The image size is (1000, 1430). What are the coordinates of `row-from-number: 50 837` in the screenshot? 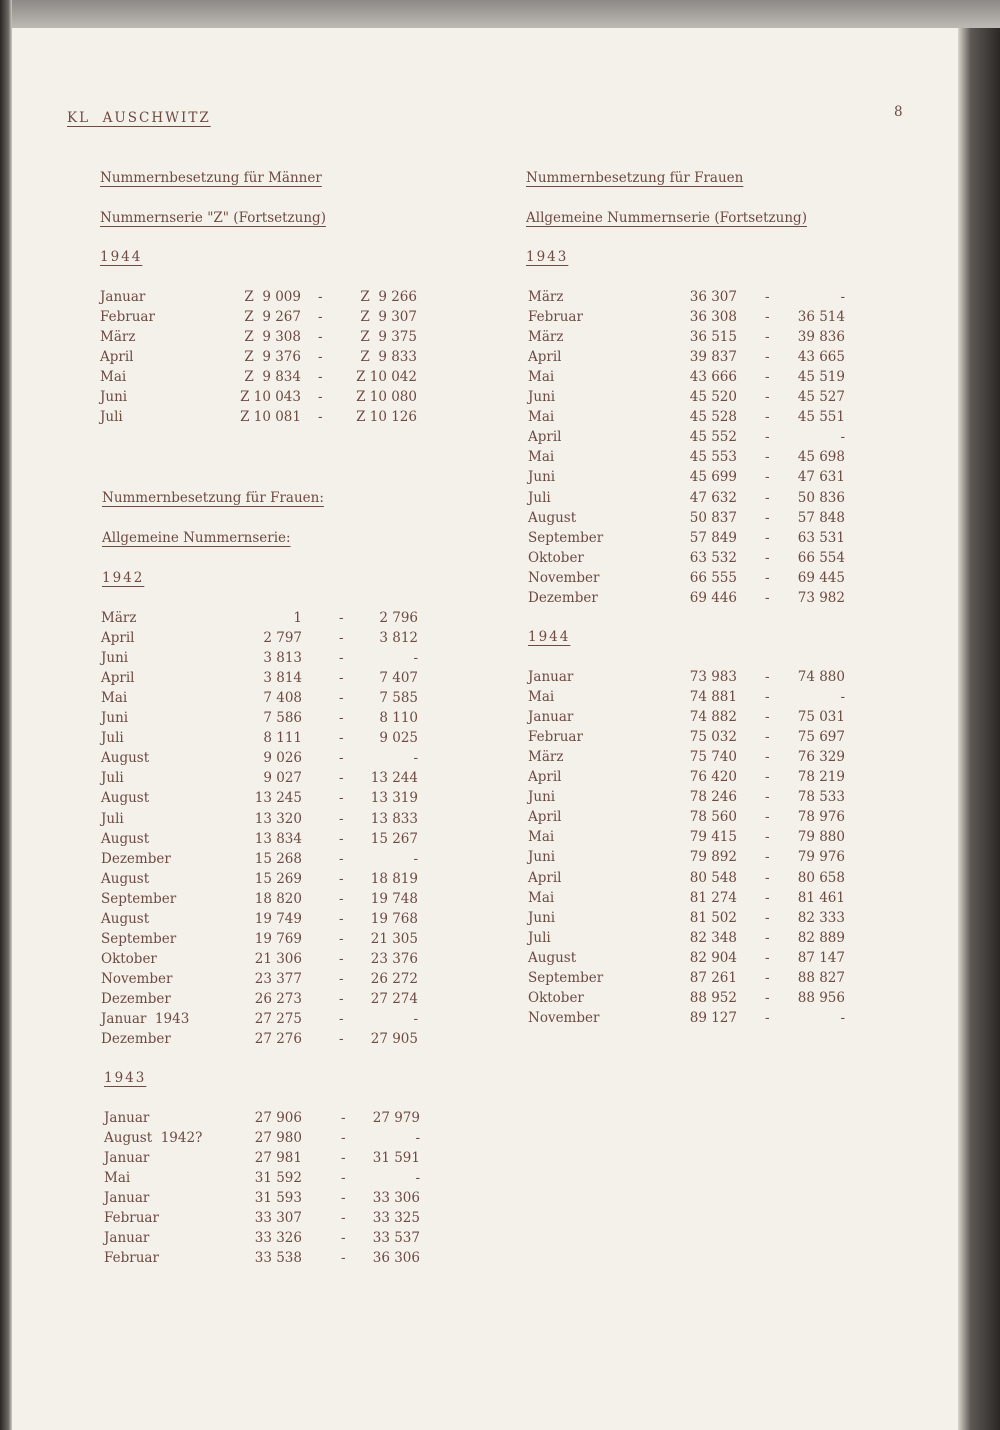 It's located at (713, 517).